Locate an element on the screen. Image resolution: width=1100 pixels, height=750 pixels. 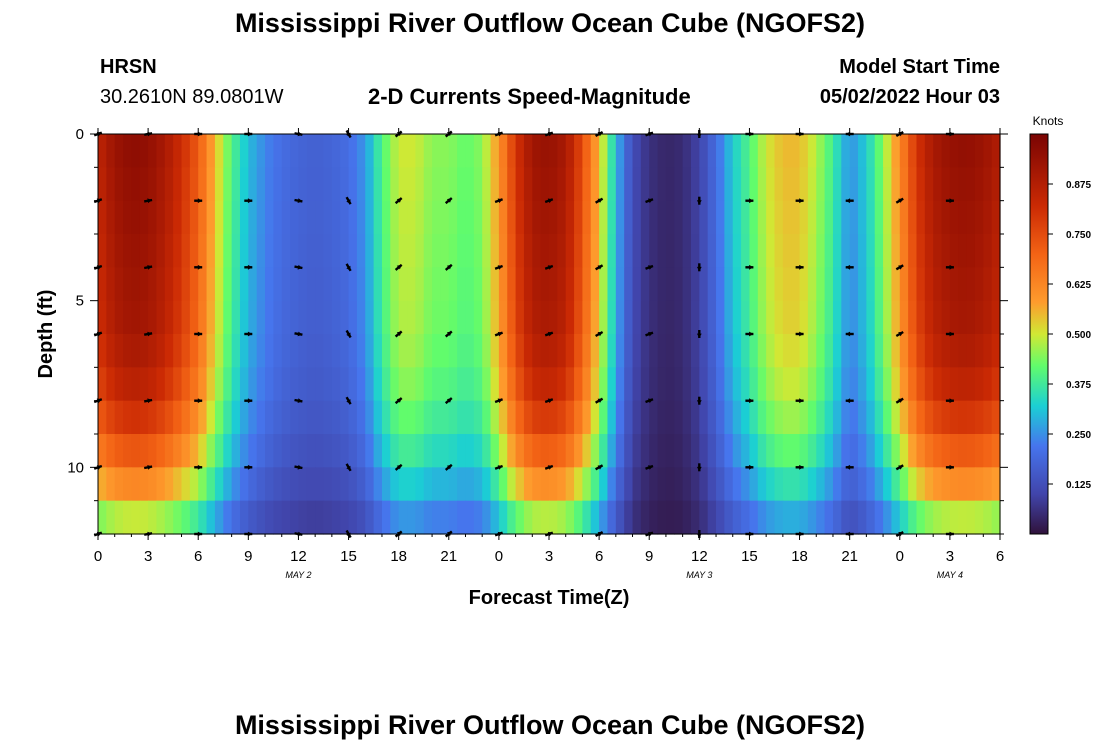
colorbar-tick-label: 0.500 is located at coordinates (1078, 335).